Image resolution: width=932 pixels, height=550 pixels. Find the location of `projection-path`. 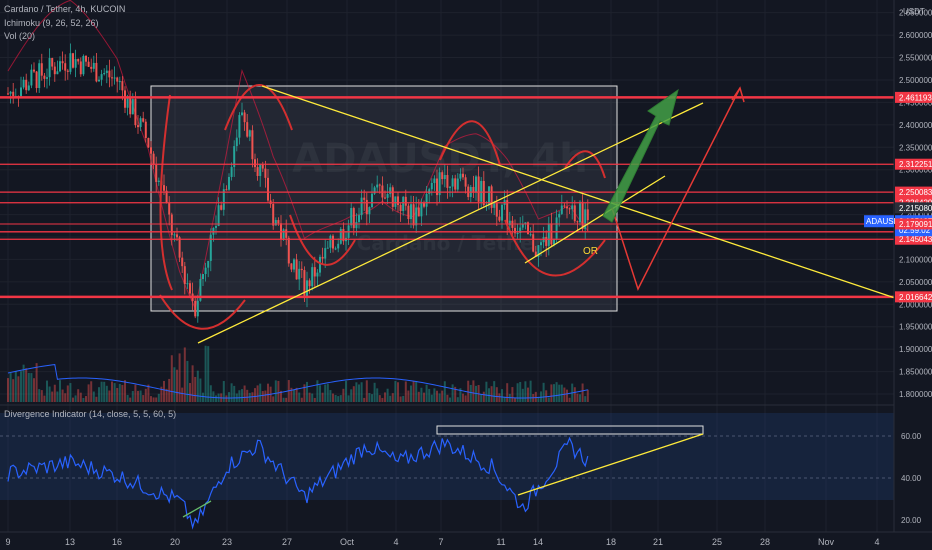

projection-path is located at coordinates (676, 189).